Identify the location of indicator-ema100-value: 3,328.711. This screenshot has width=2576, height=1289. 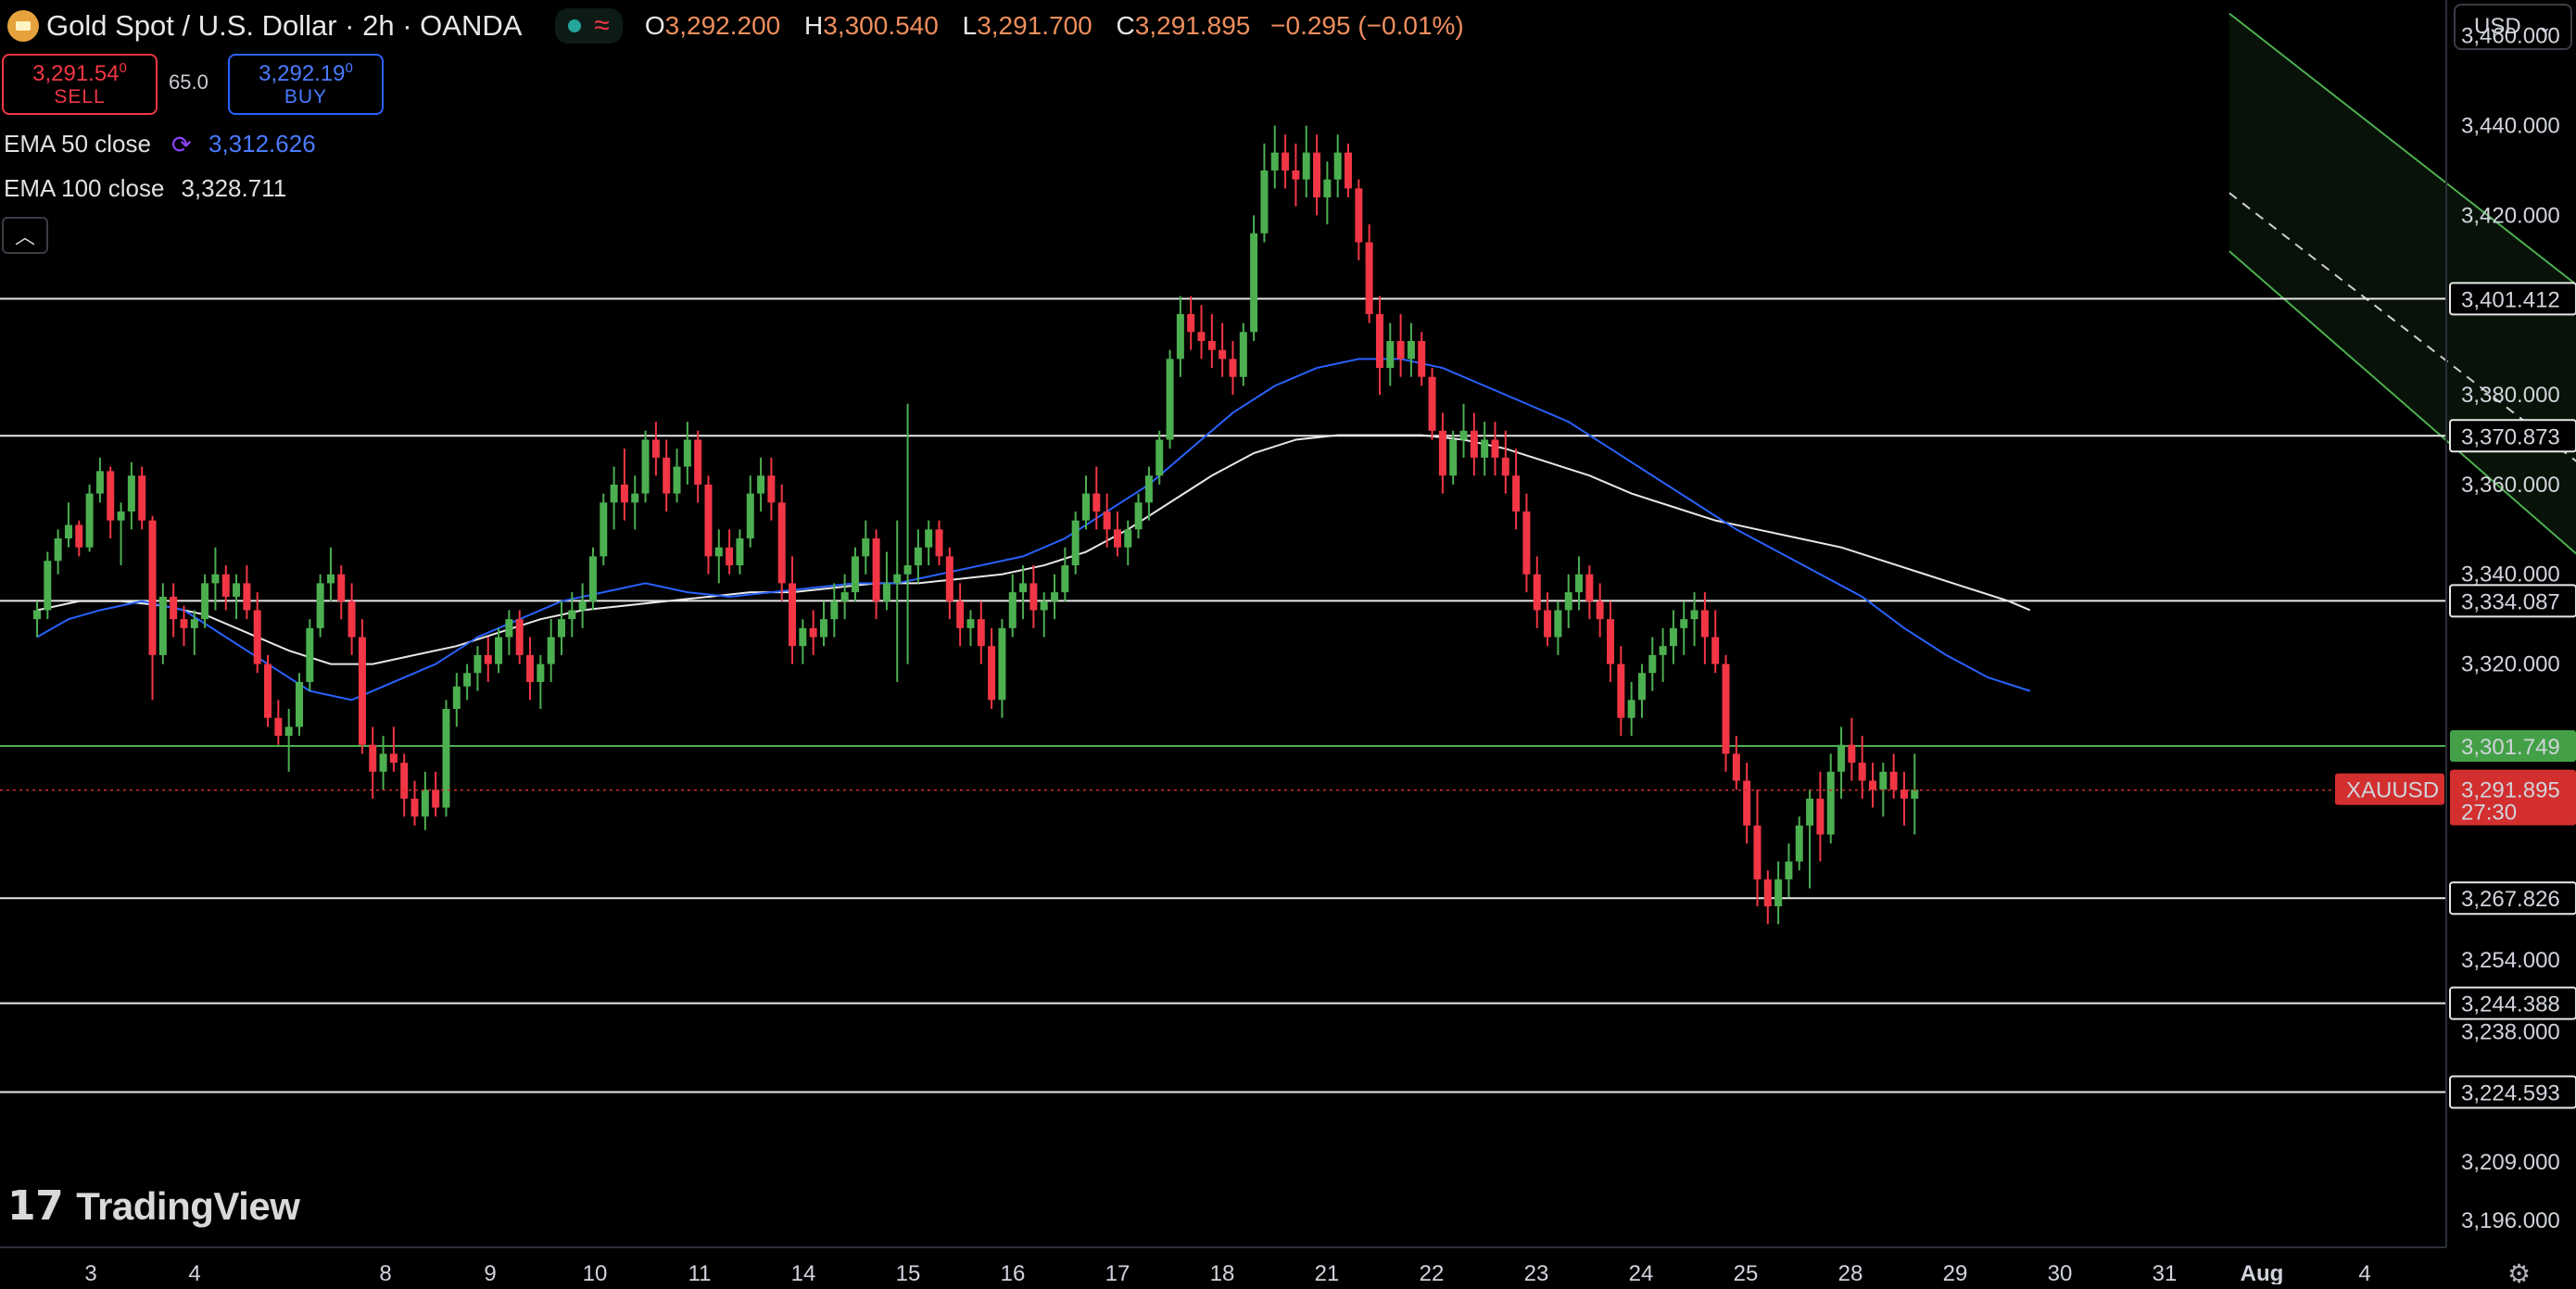
(234, 188).